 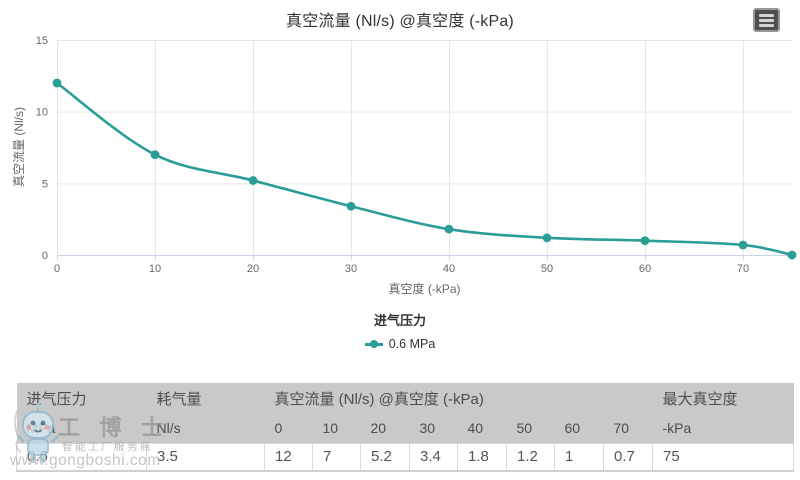 What do you see at coordinates (482, 457) in the screenshot?
I see `table-cell: 1.8` at bounding box center [482, 457].